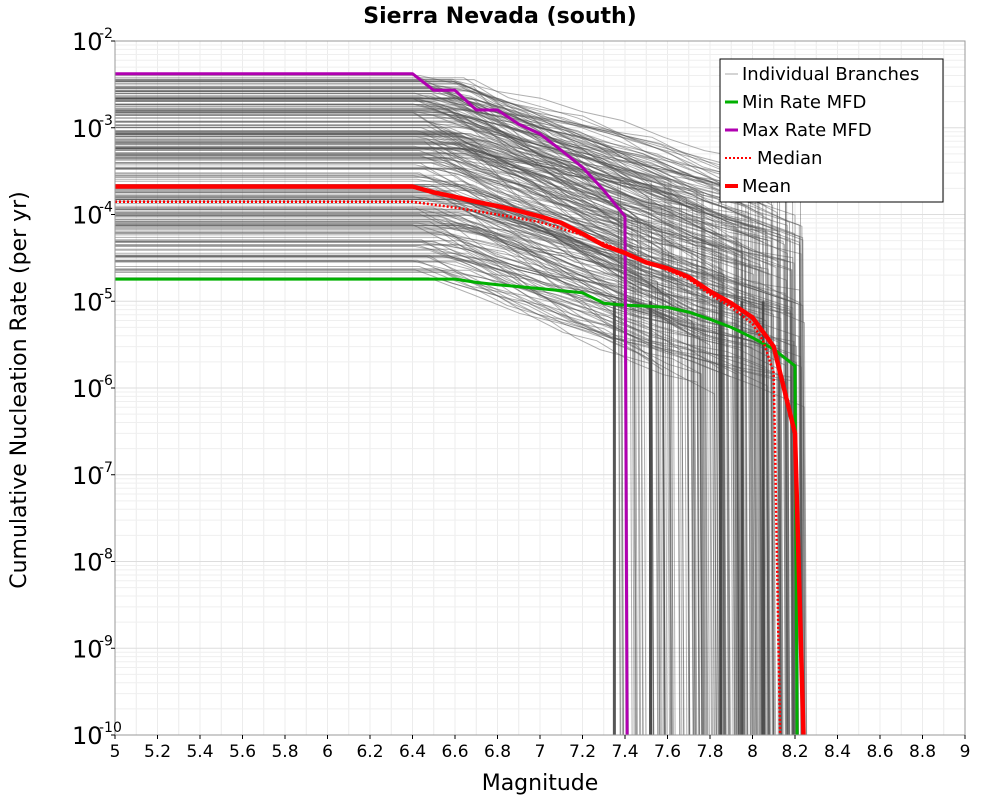 This screenshot has height=800, width=1000. What do you see at coordinates (540, 752) in the screenshot?
I see `x-tick-label: 7` at bounding box center [540, 752].